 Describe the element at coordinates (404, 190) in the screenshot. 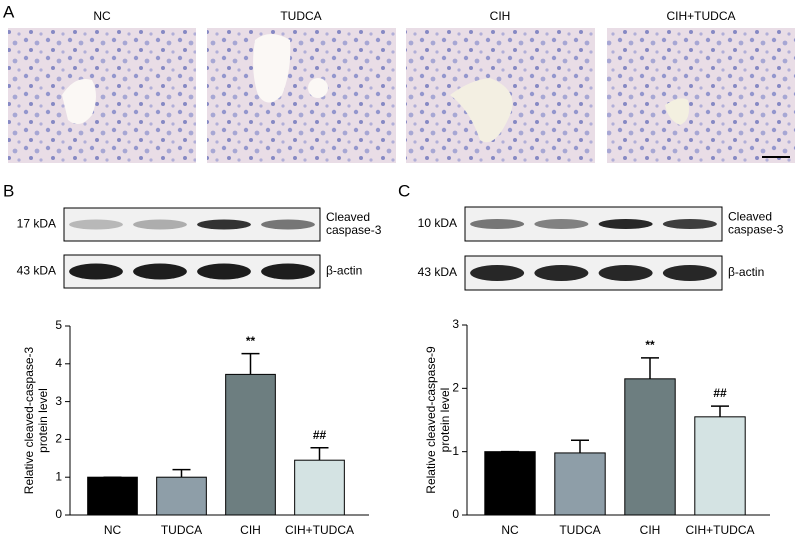

I see `panel-label: C` at that location.